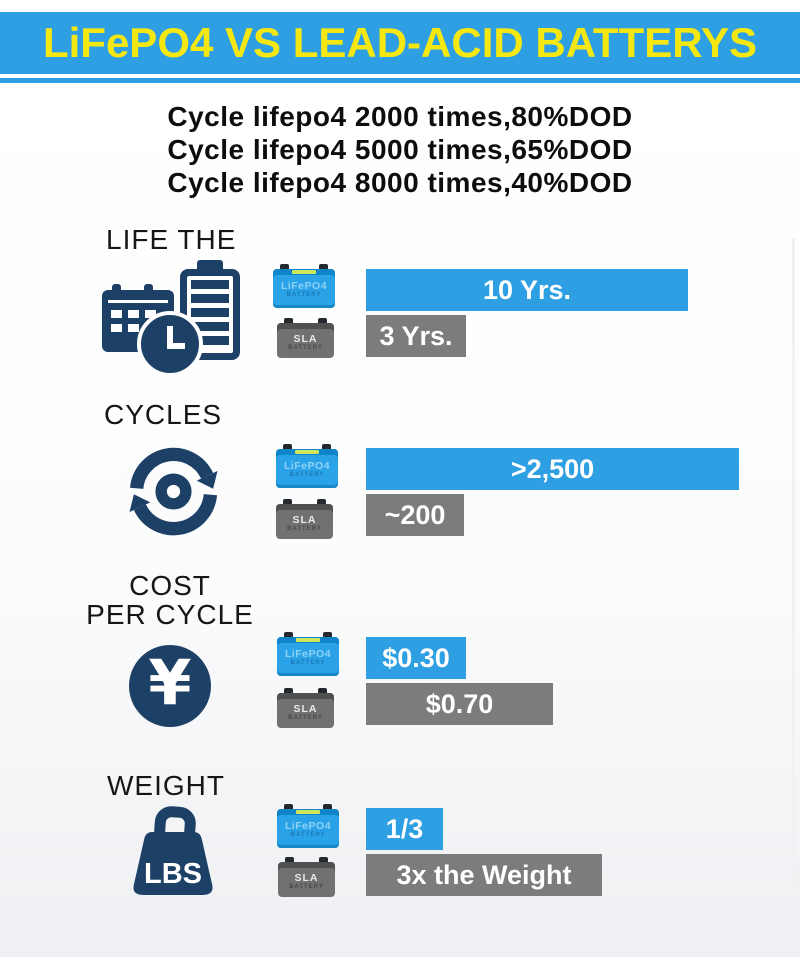  I want to click on yen-coin-icon: ¥, so click(170, 686).